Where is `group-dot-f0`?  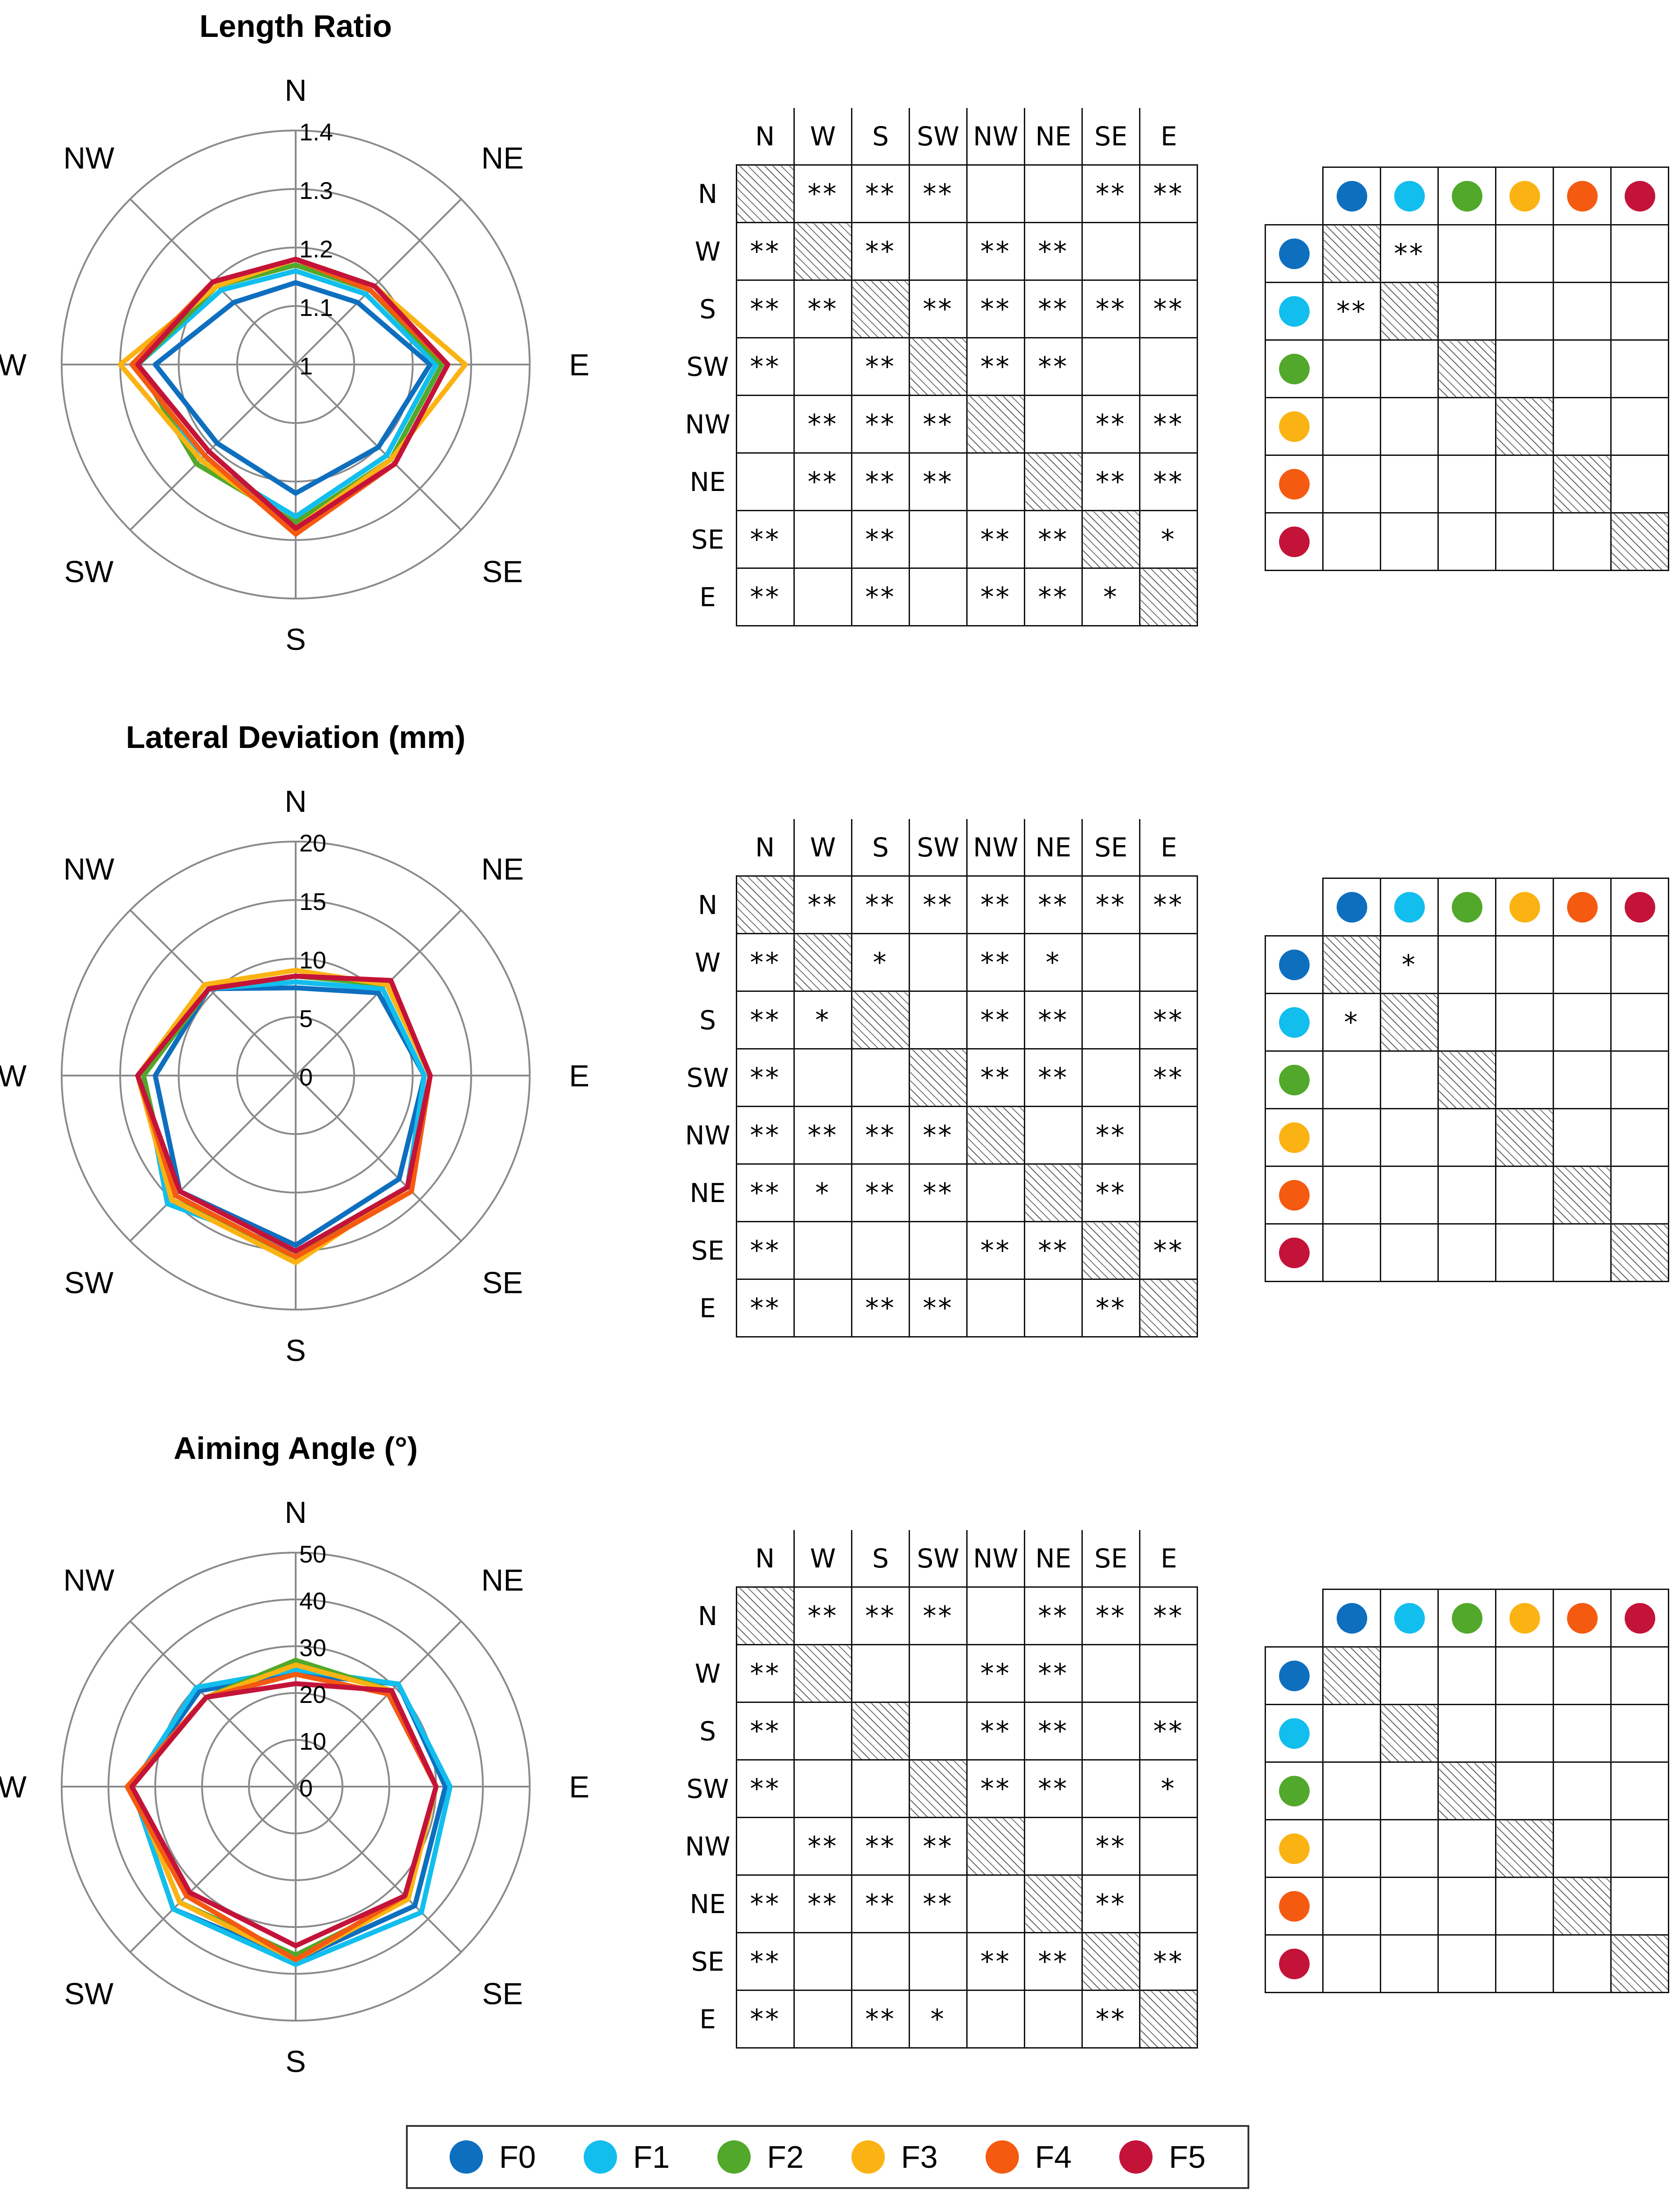 group-dot-f0 is located at coordinates (1351, 196).